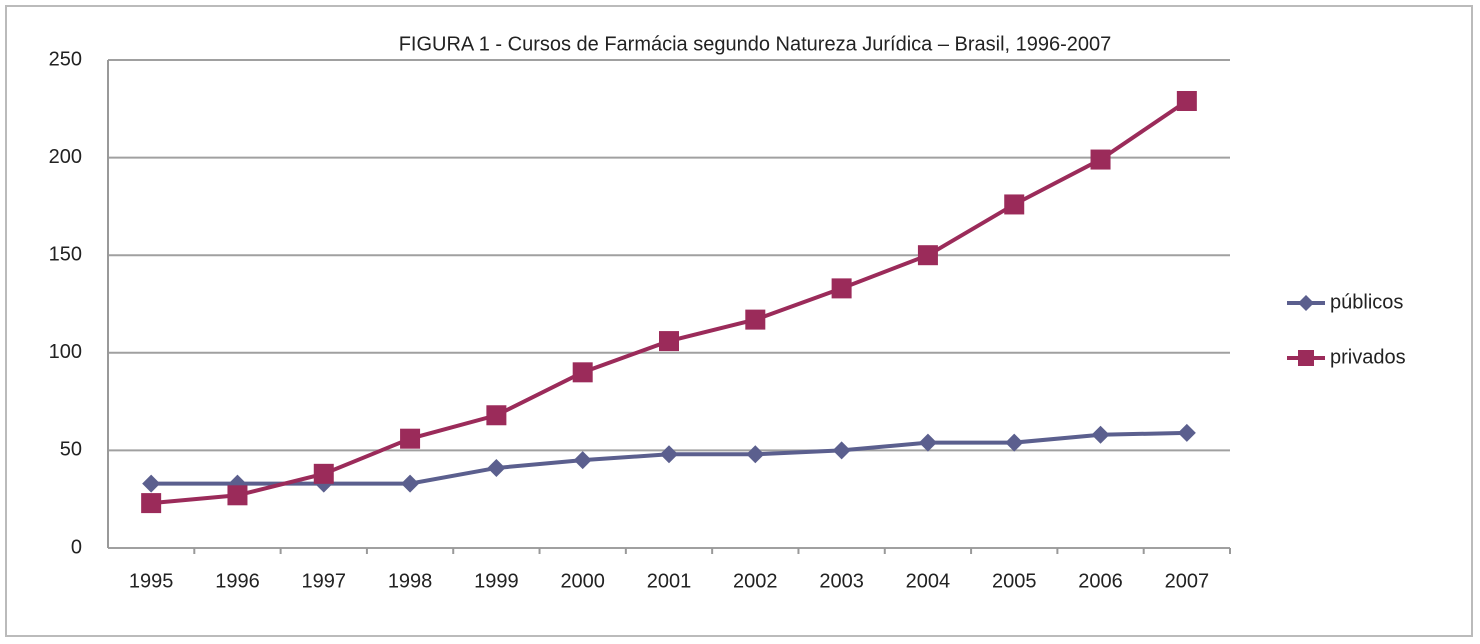 This screenshot has width=1480, height=644. I want to click on x-tick-label: 2003, so click(841, 581).